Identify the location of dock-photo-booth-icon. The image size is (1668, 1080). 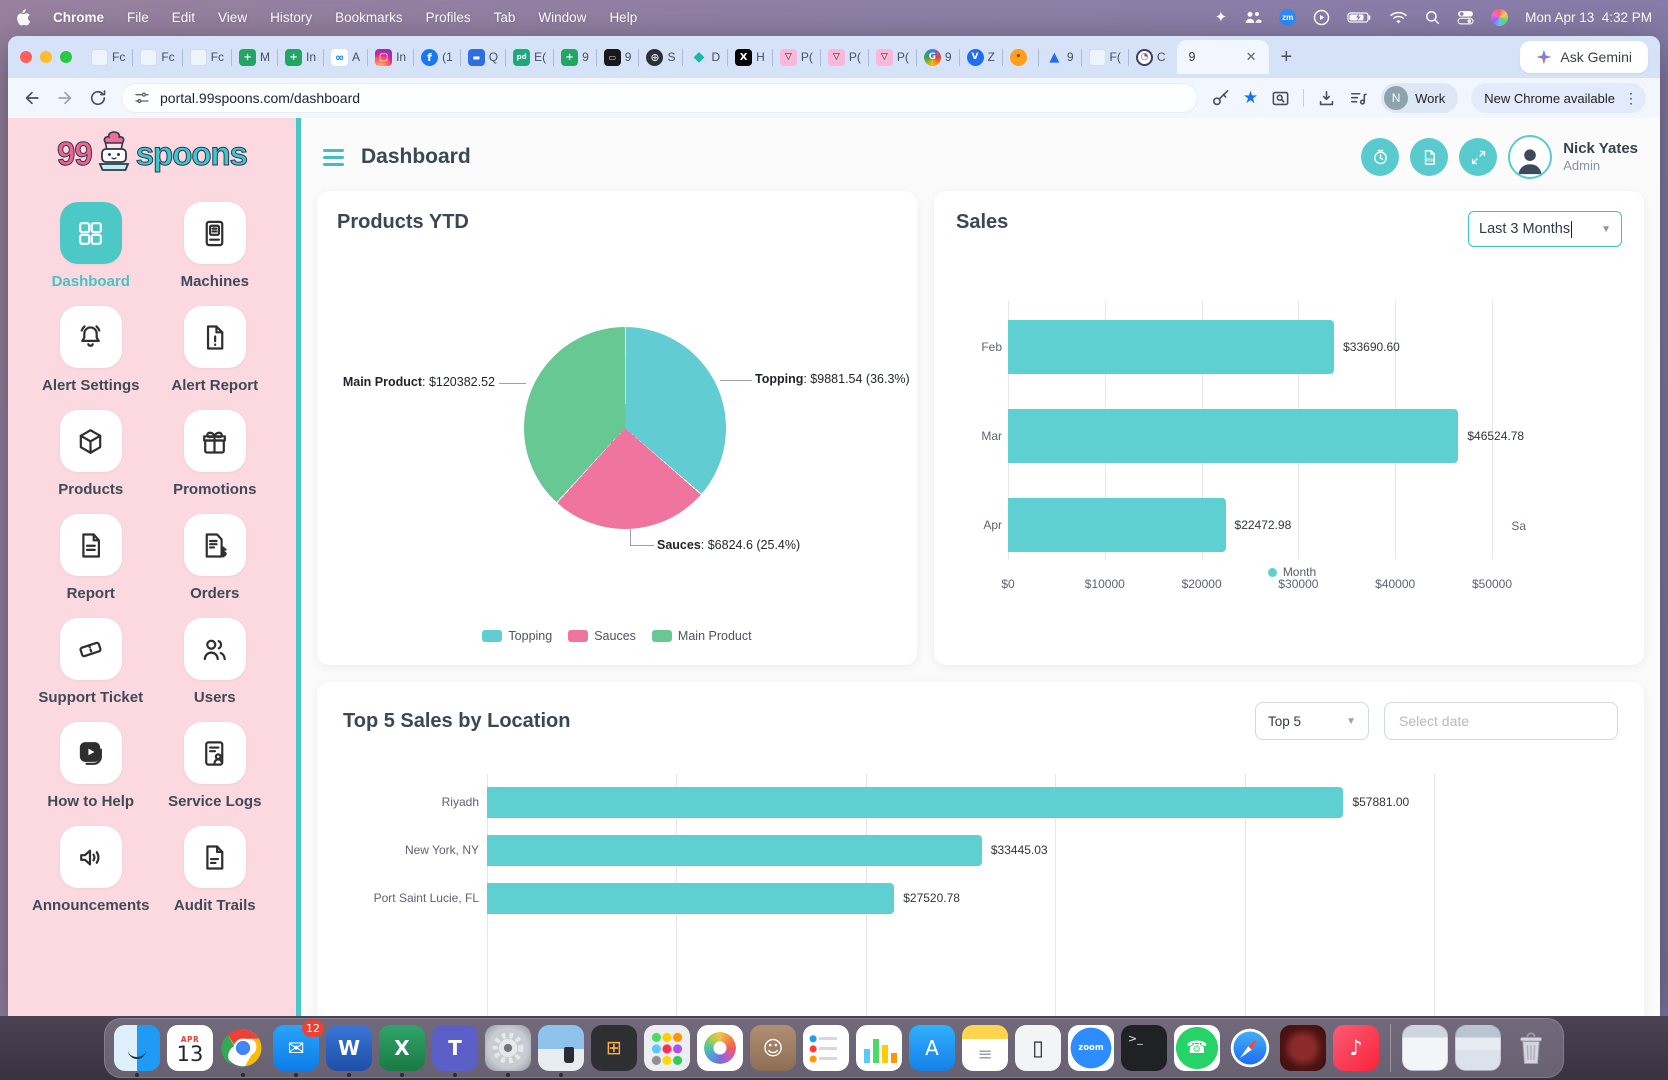
(1303, 1048).